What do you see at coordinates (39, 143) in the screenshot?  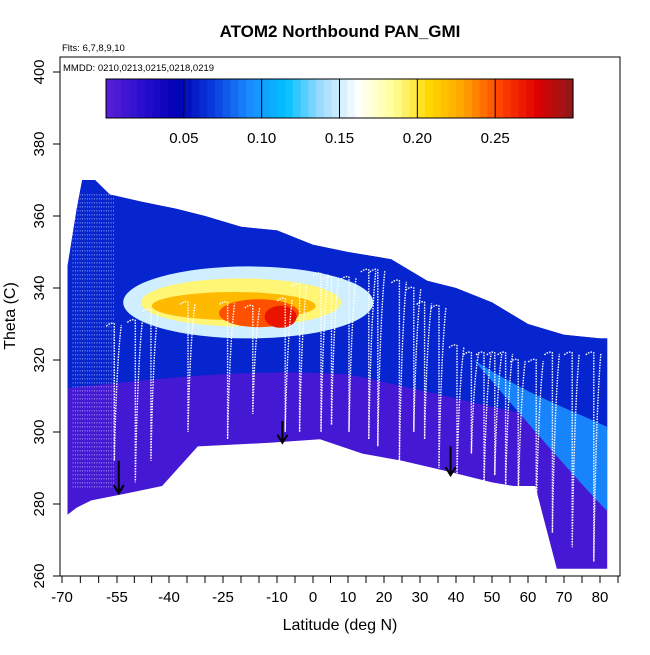 I see `y-tick-label: 380` at bounding box center [39, 143].